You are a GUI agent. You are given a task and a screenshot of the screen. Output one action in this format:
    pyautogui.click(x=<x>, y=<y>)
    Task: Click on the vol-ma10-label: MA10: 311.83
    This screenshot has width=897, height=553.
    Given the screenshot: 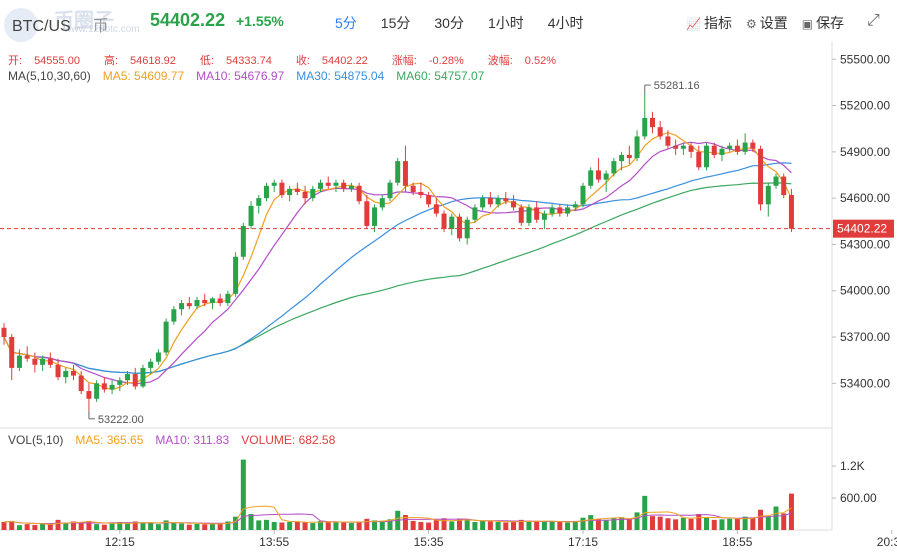 What is the action you would take?
    pyautogui.click(x=192, y=440)
    